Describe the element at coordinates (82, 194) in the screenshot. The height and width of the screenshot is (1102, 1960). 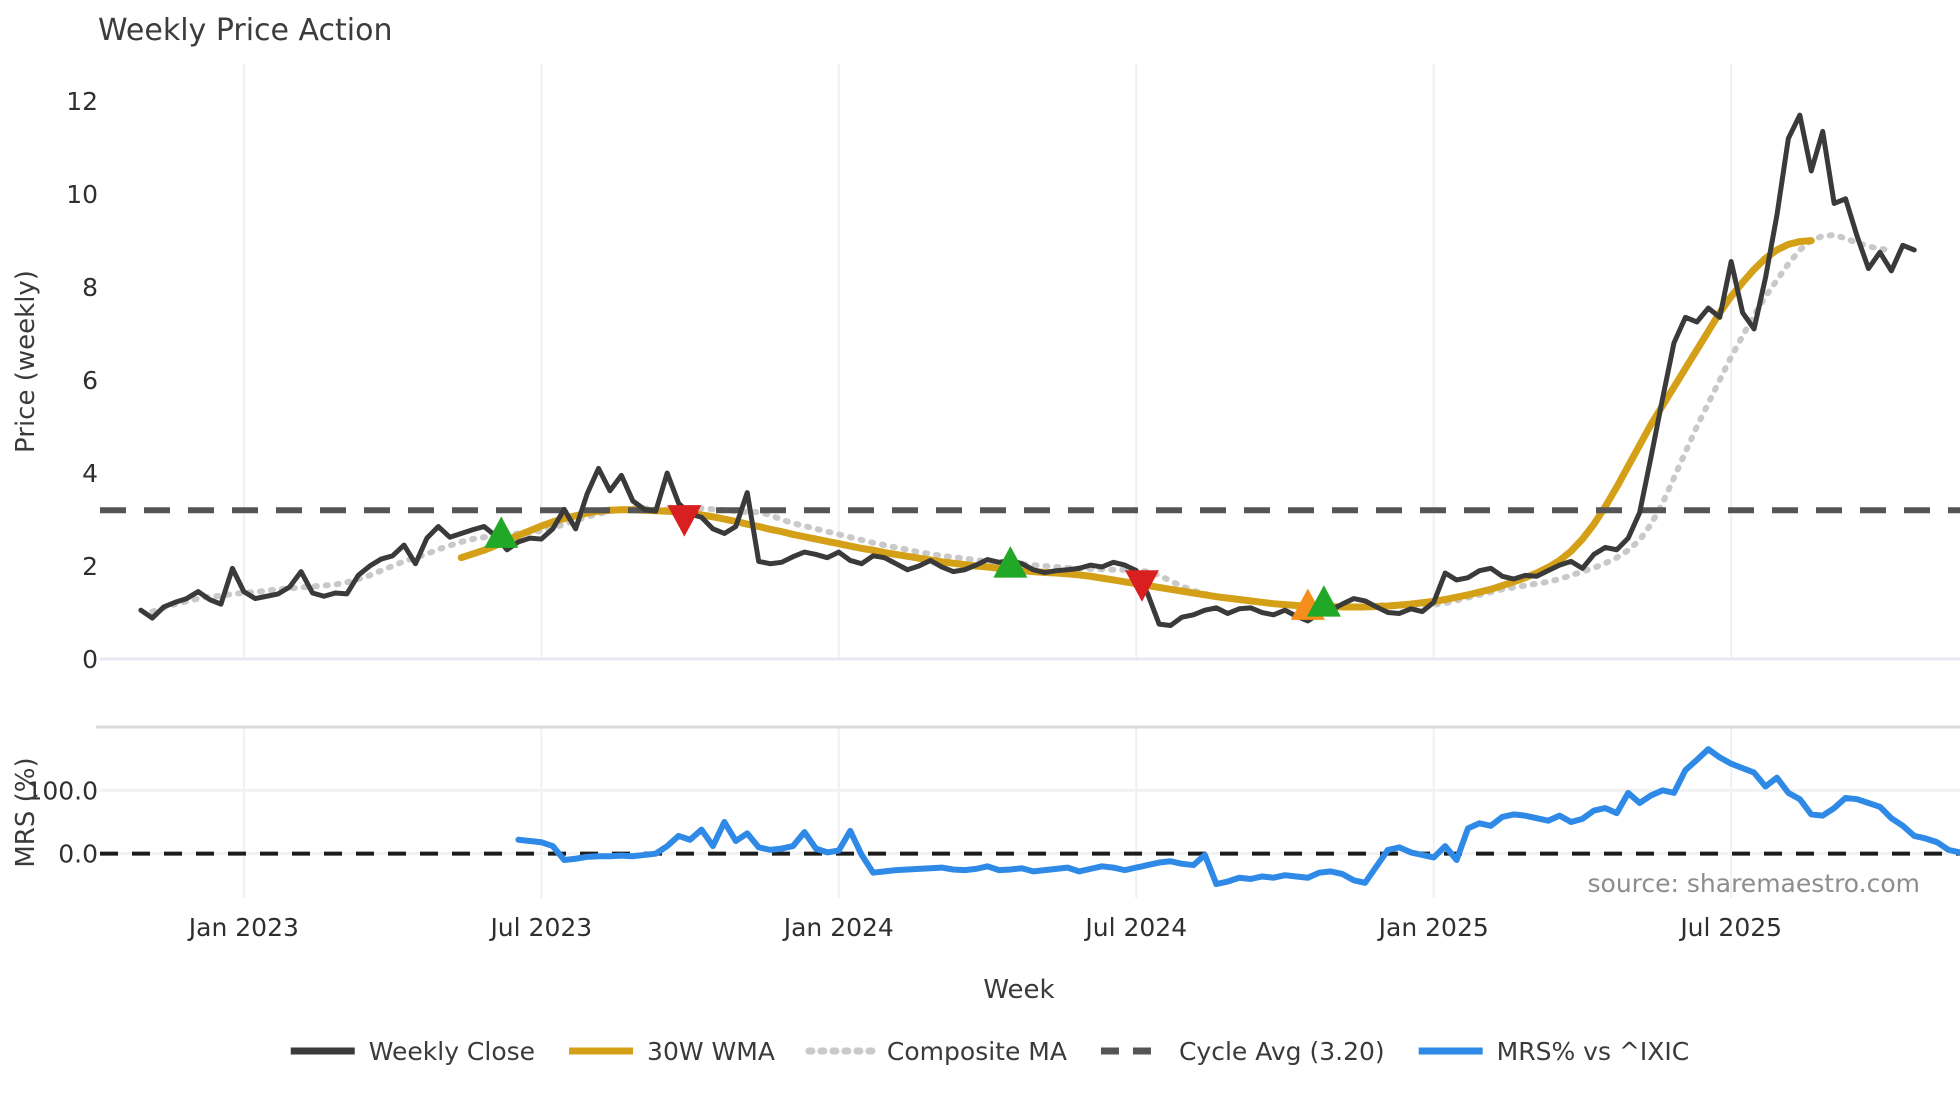
I see `price-ytick-10: 10` at that location.